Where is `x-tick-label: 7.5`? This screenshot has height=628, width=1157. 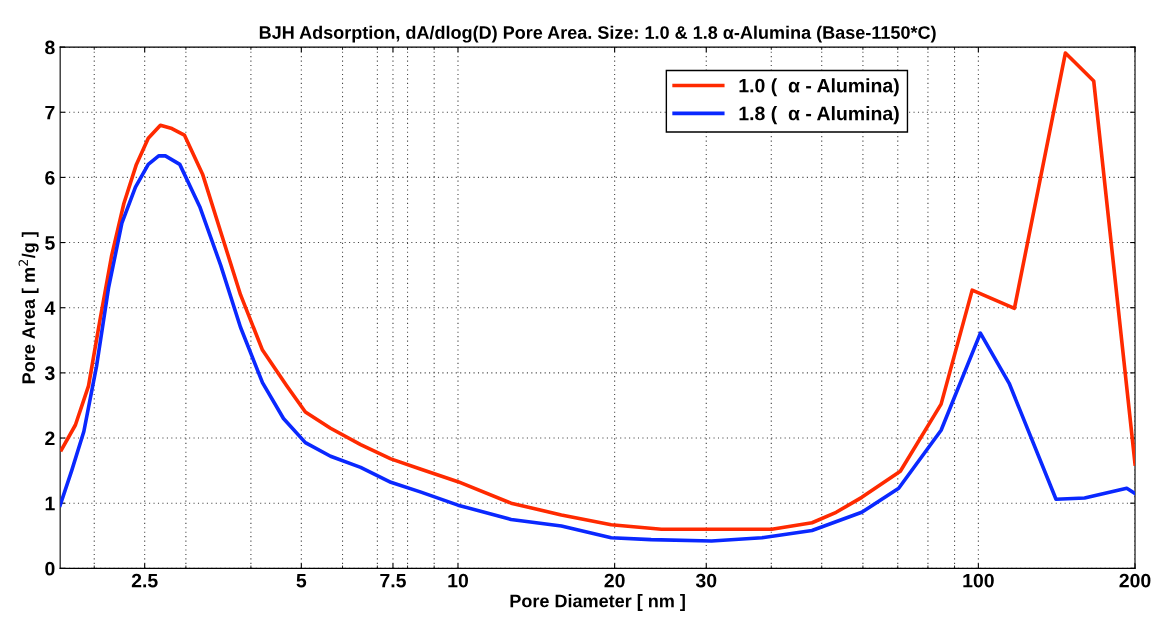 x-tick-label: 7.5 is located at coordinates (393, 580).